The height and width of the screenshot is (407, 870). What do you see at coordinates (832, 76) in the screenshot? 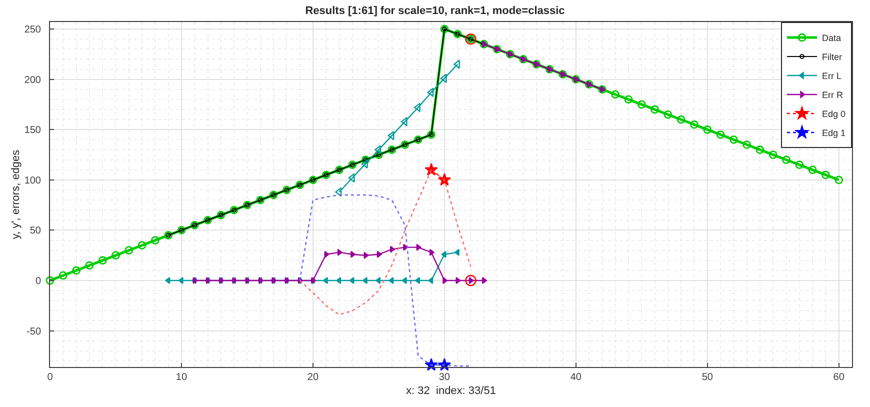
I see `legend-label: Err L` at bounding box center [832, 76].